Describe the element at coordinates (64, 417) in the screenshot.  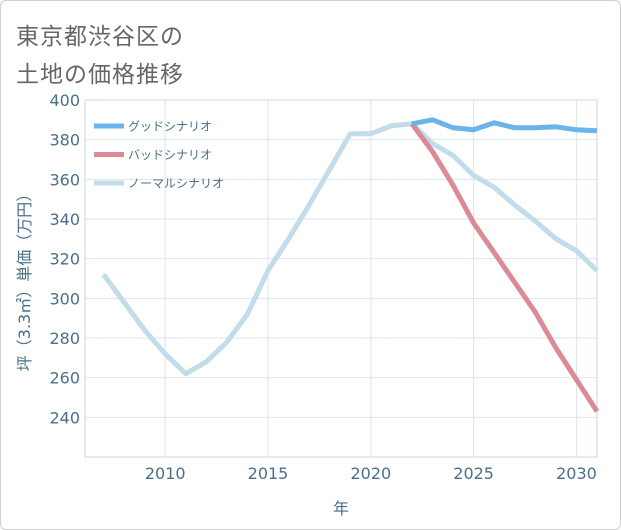
I see `y-tick-label-240: 240` at that location.